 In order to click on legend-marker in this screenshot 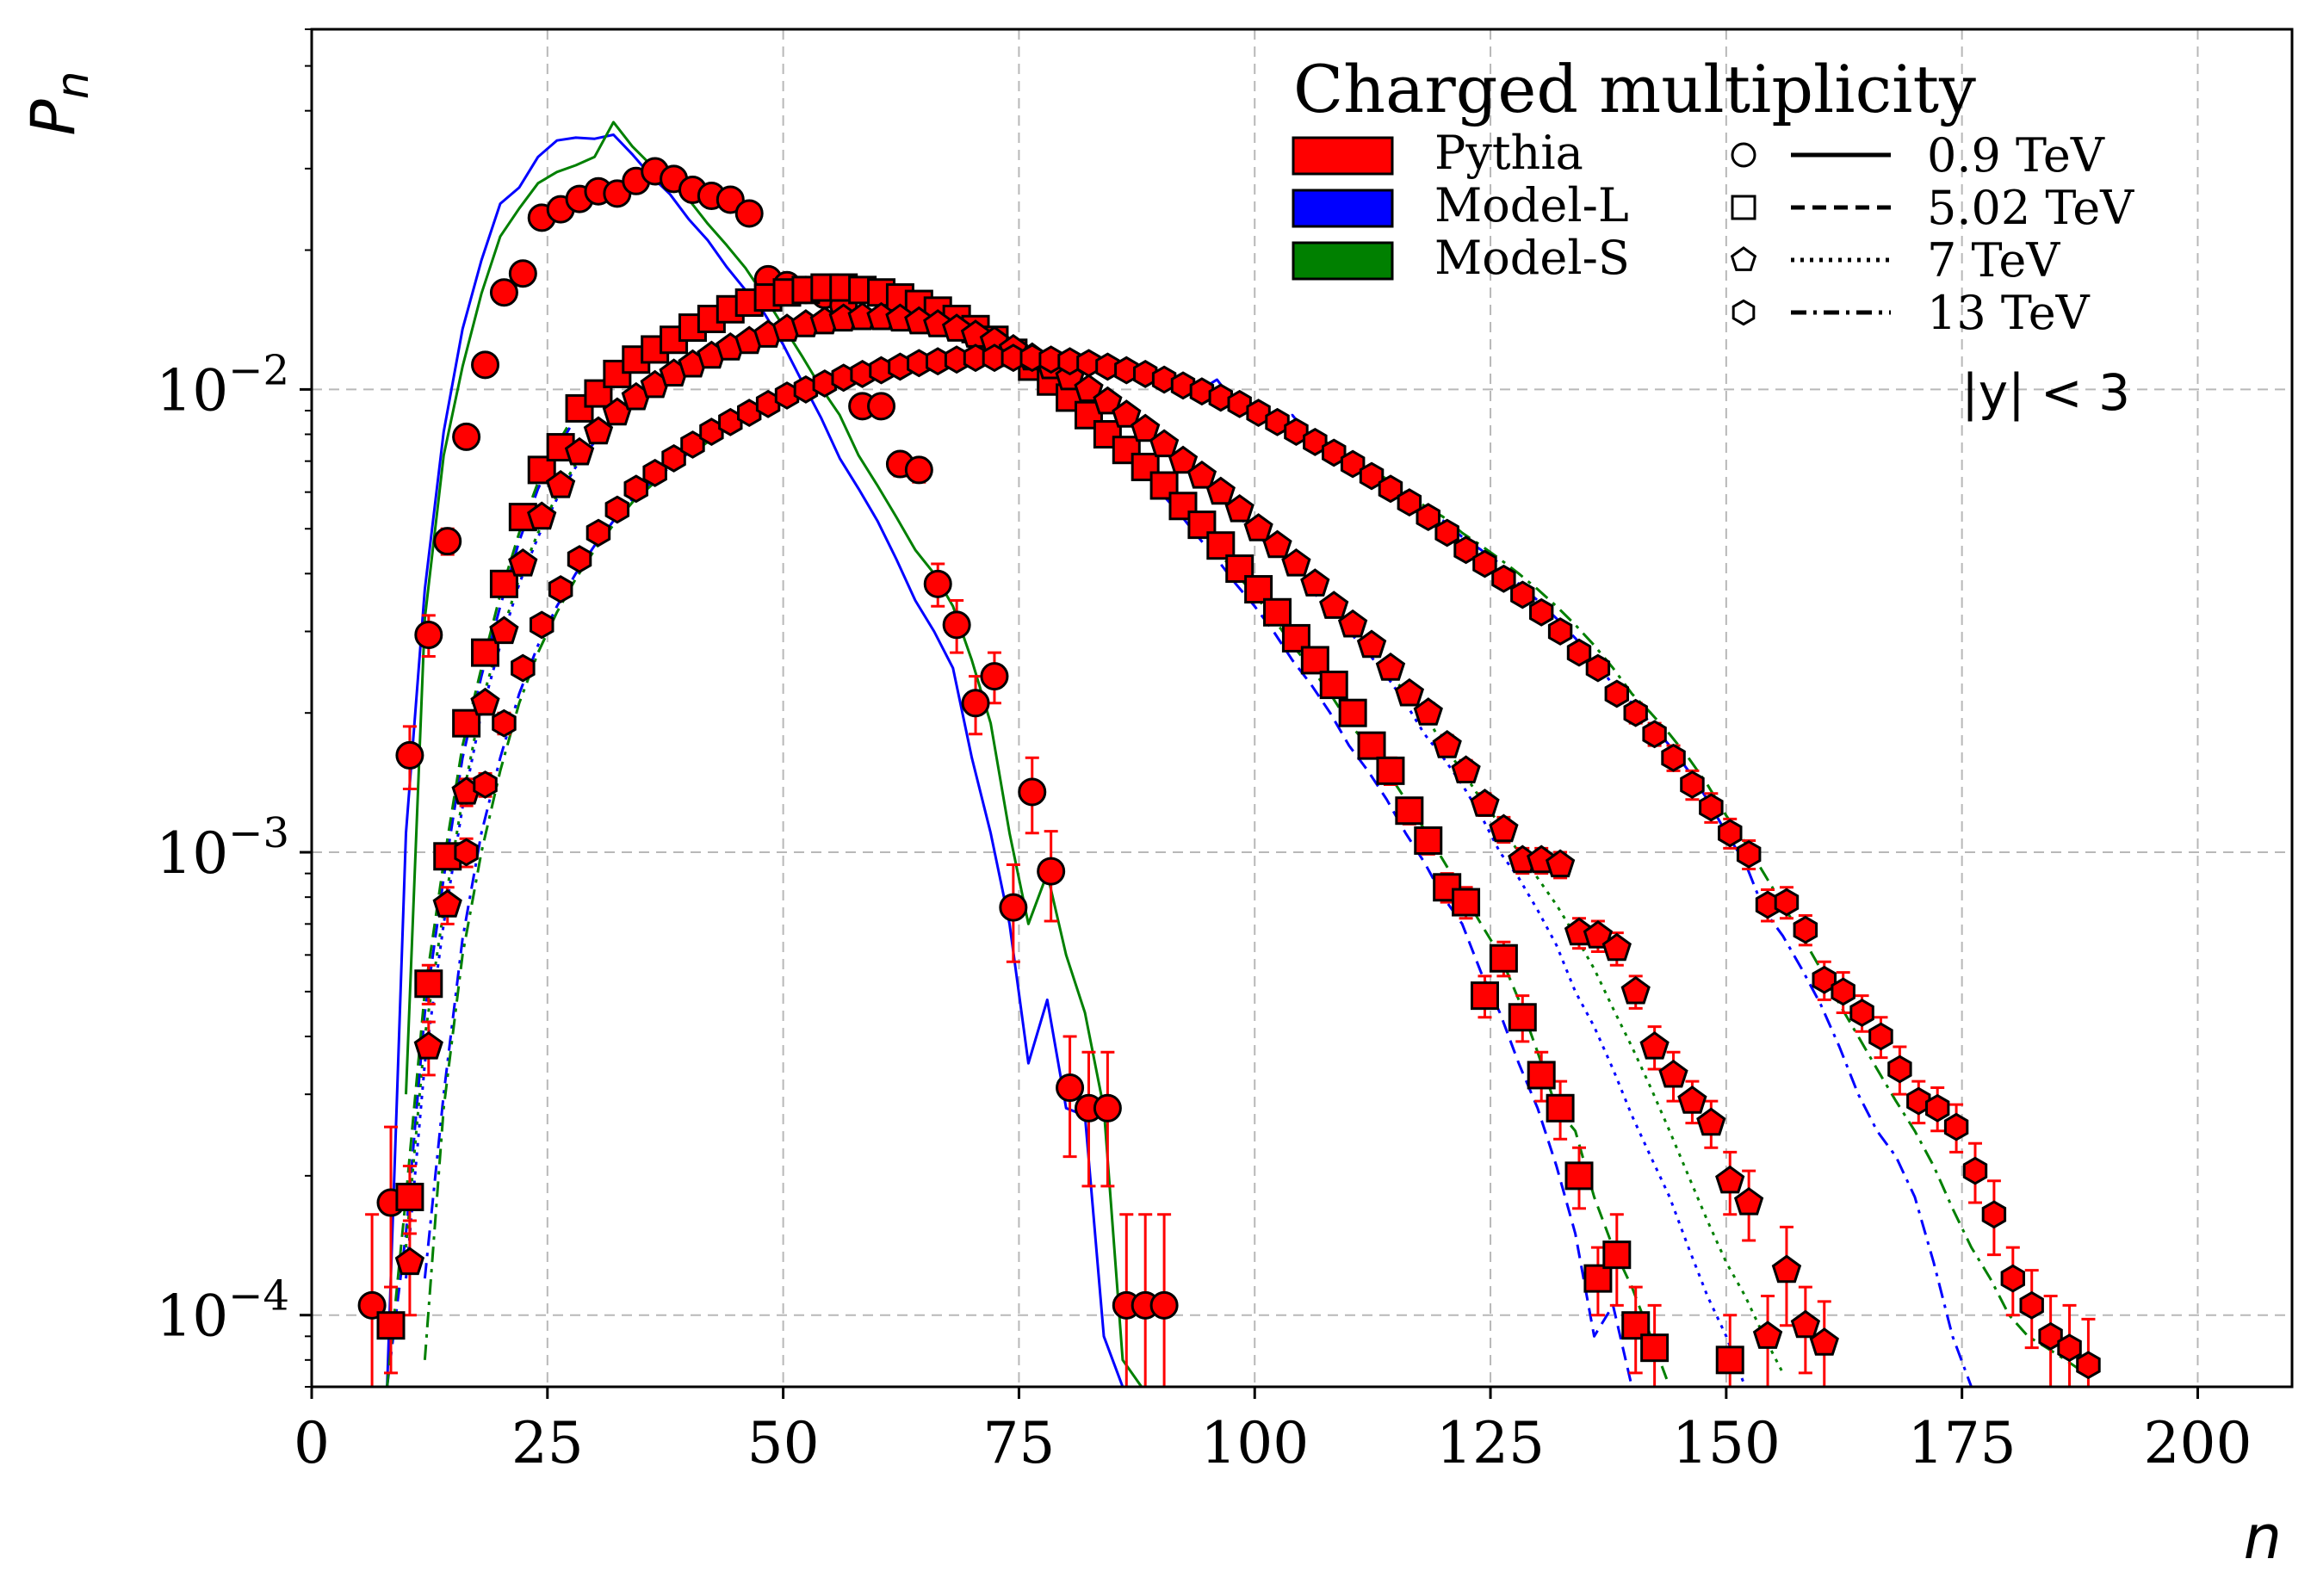, I will do `click(1743, 258)`.